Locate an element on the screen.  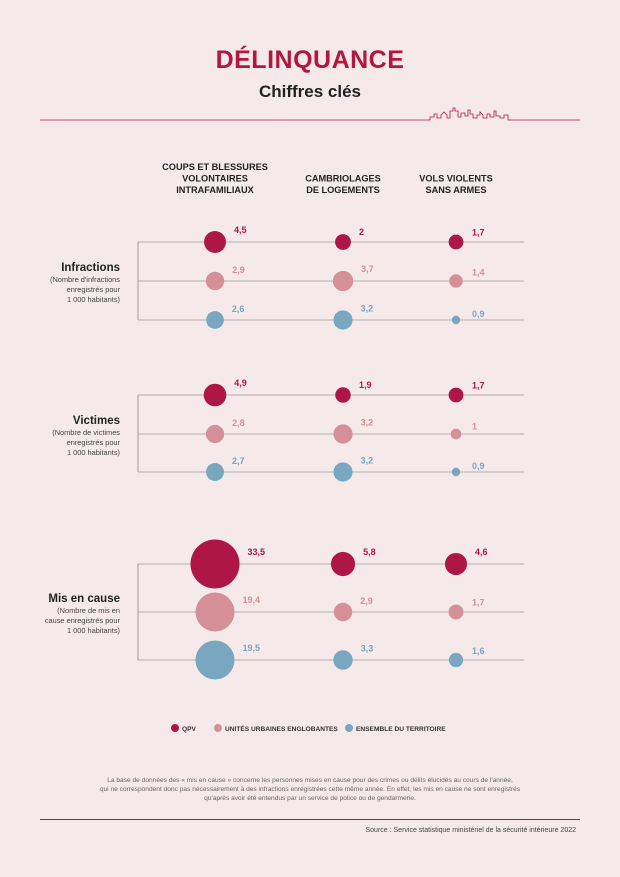
data-label: 5,8 is located at coordinates (369, 552).